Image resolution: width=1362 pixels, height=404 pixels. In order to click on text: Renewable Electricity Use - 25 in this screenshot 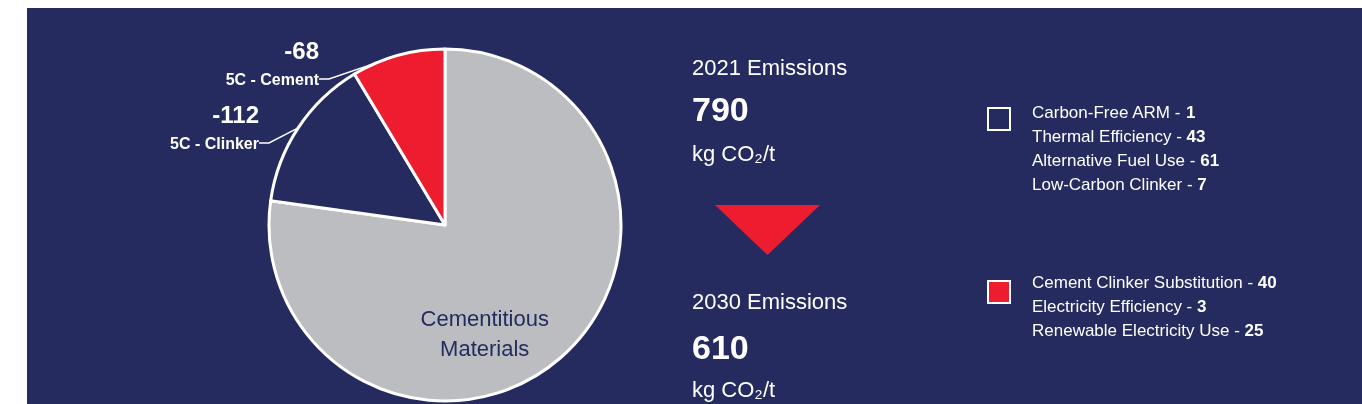, I will do `click(1148, 330)`.